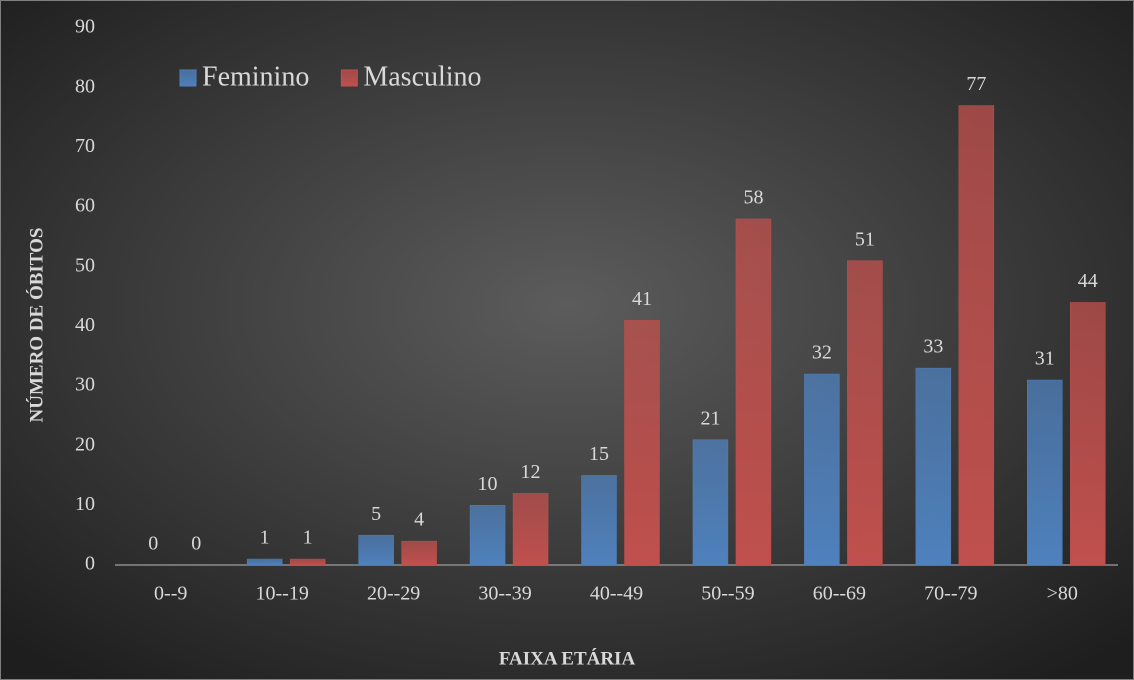 This screenshot has height=680, width=1134. Describe the element at coordinates (85, 206) in the screenshot. I see `y-tick-label: 60` at that location.